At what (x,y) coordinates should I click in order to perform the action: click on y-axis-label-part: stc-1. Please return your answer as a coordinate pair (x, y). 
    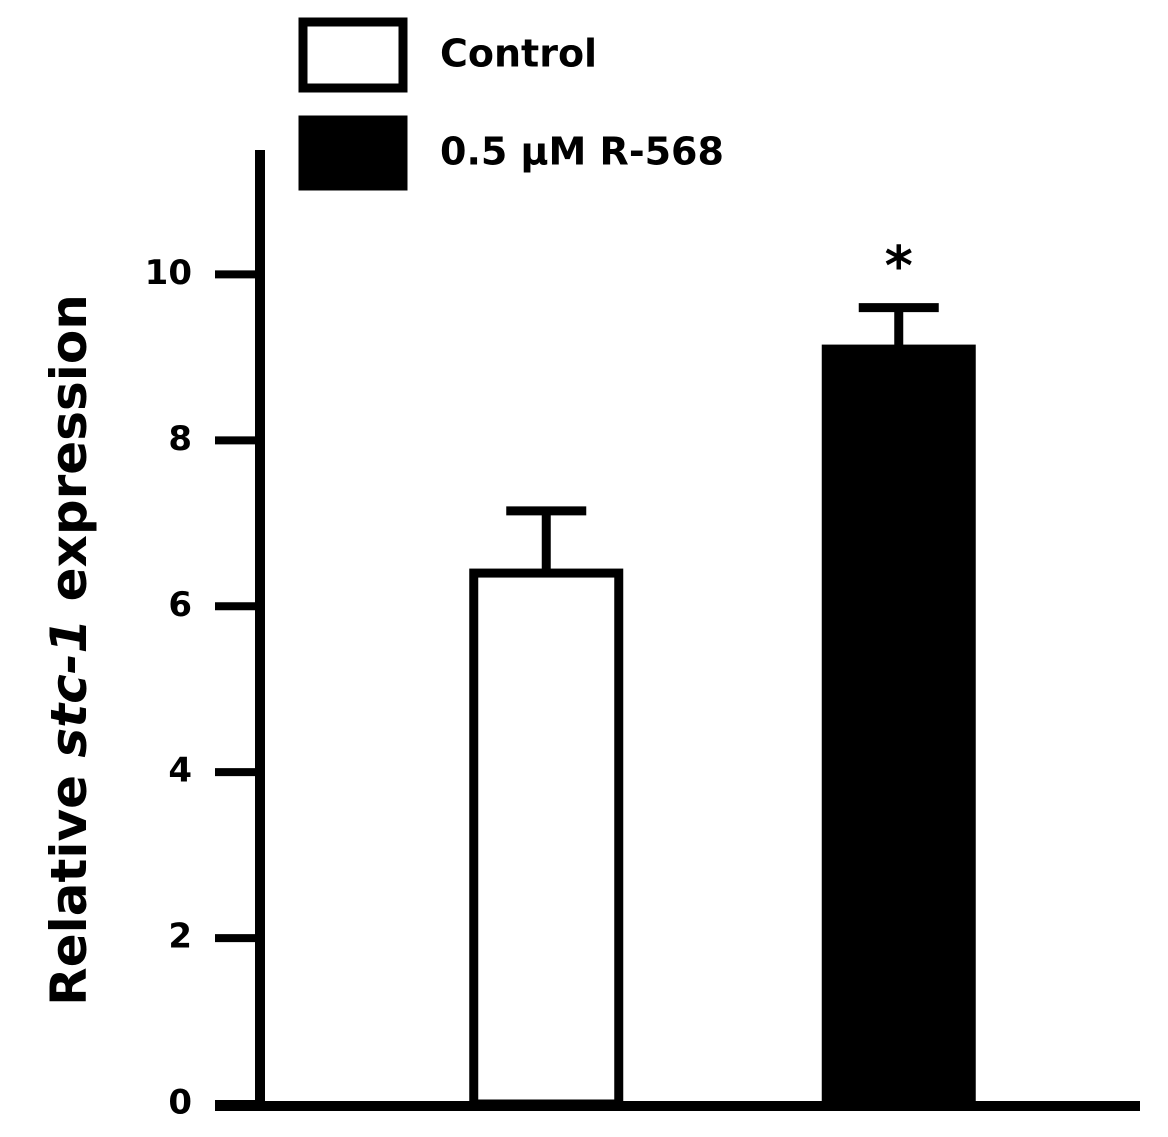
    Looking at the image, I should click on (69, 688).